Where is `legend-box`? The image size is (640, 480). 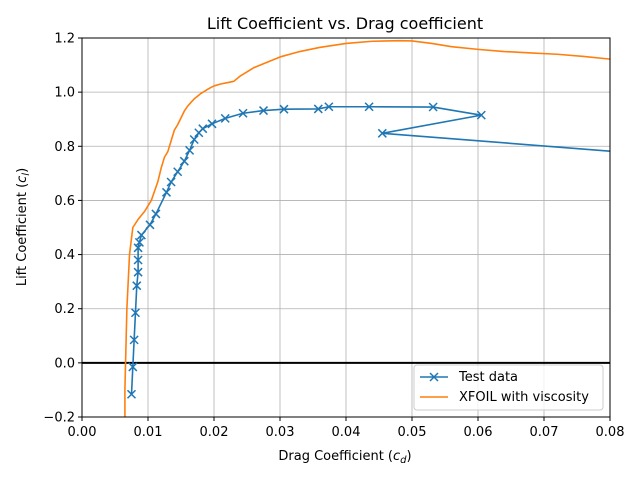
legend-box is located at coordinates (508, 387).